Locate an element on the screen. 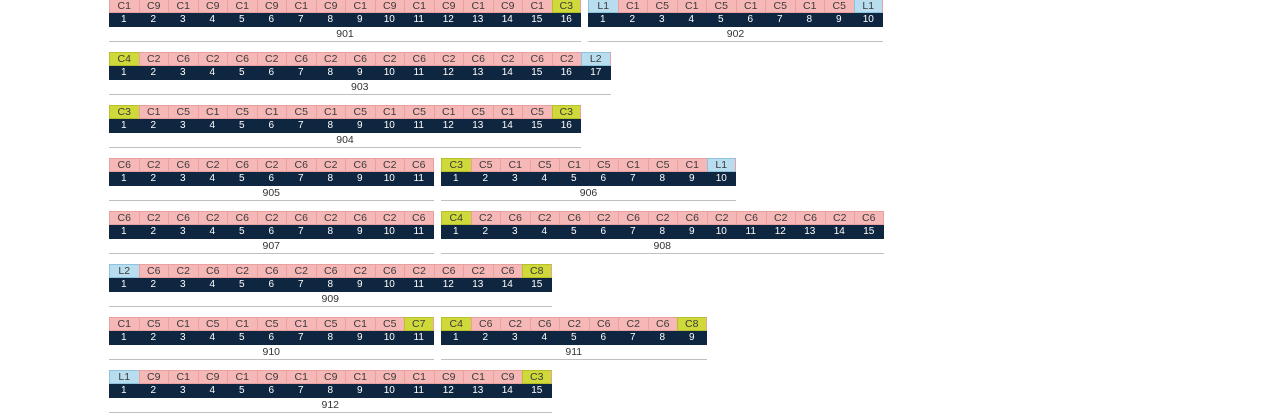 The width and height of the screenshot is (1280, 413). number-cell: 16 is located at coordinates (566, 73).